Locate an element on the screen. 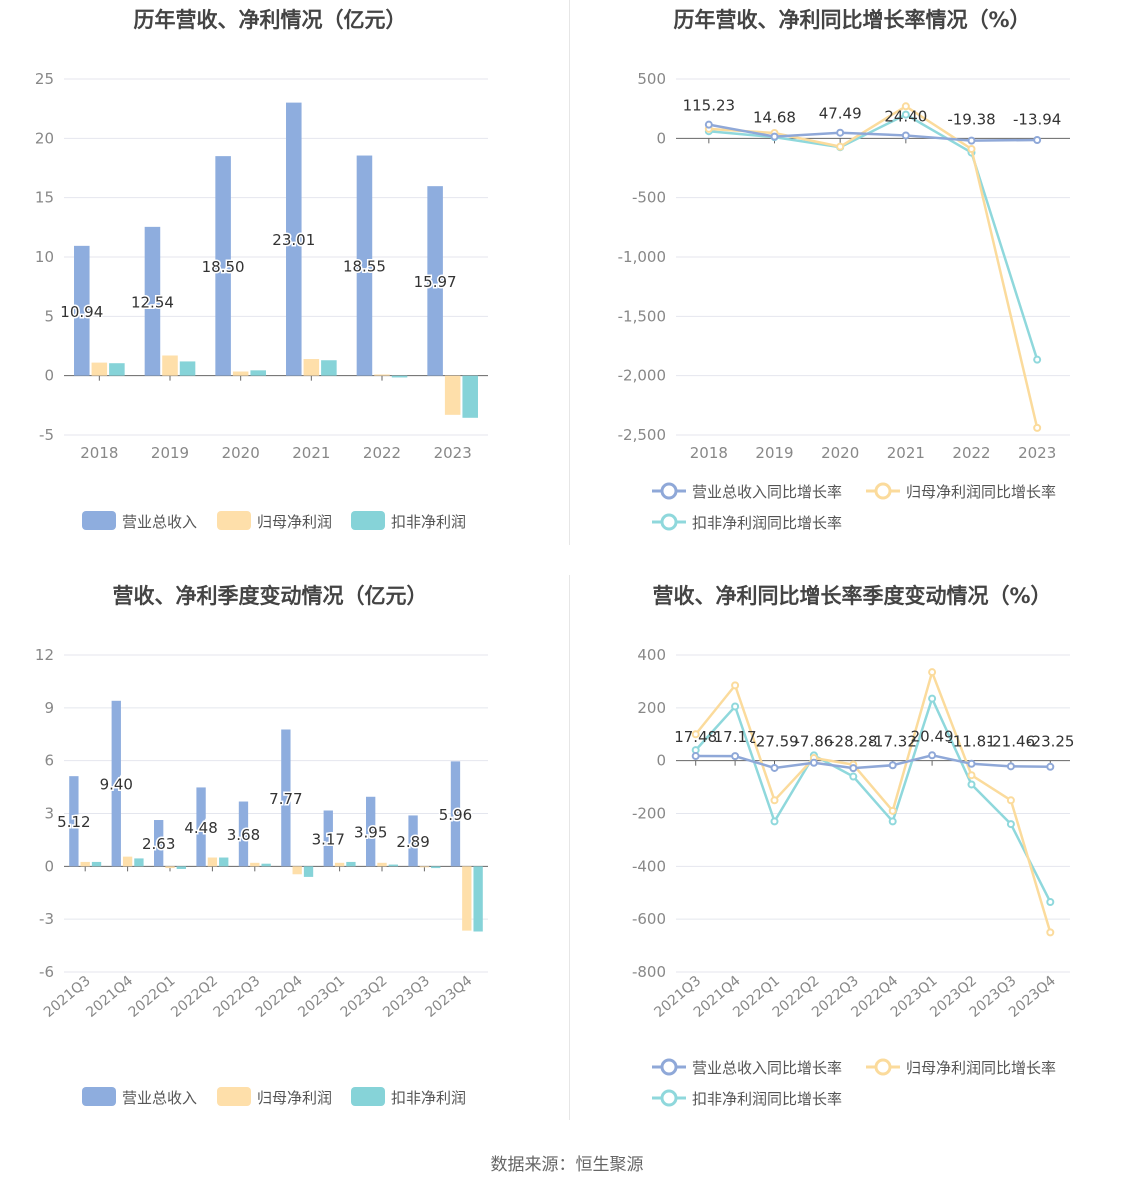 The image size is (1134, 1188). data-label: 12.54 is located at coordinates (152, 302).